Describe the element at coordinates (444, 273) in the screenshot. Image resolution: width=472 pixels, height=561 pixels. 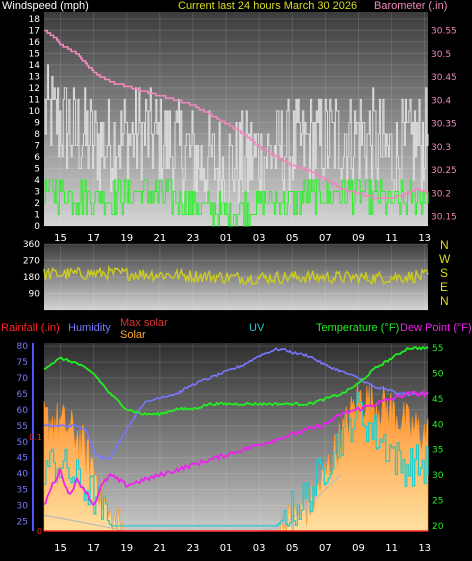
I see `compass-label-2: S` at that location.